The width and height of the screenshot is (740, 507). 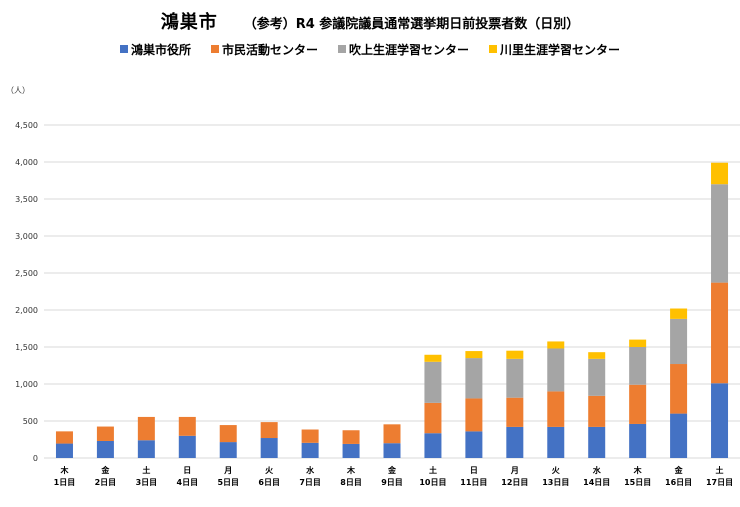 I want to click on x-weekday-label: 日, so click(x=474, y=470).